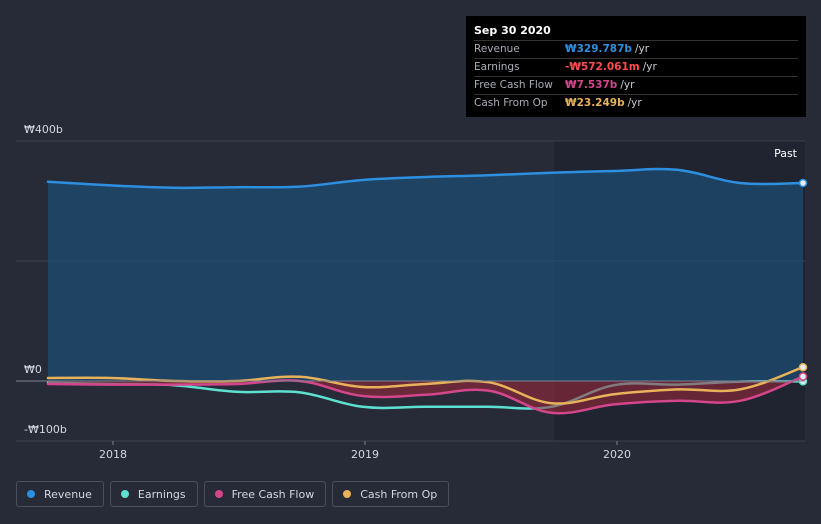 The image size is (821, 524). I want to click on legend-label-free-cash-flow: Free Cash Flow, so click(273, 494).